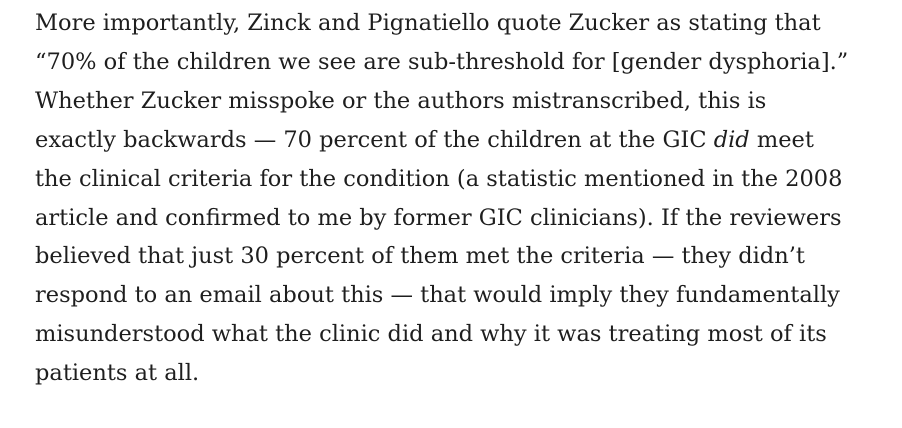 This screenshot has height=428, width=902. Describe the element at coordinates (117, 373) in the screenshot. I see `paragraph-line-10: patients at all.` at that location.